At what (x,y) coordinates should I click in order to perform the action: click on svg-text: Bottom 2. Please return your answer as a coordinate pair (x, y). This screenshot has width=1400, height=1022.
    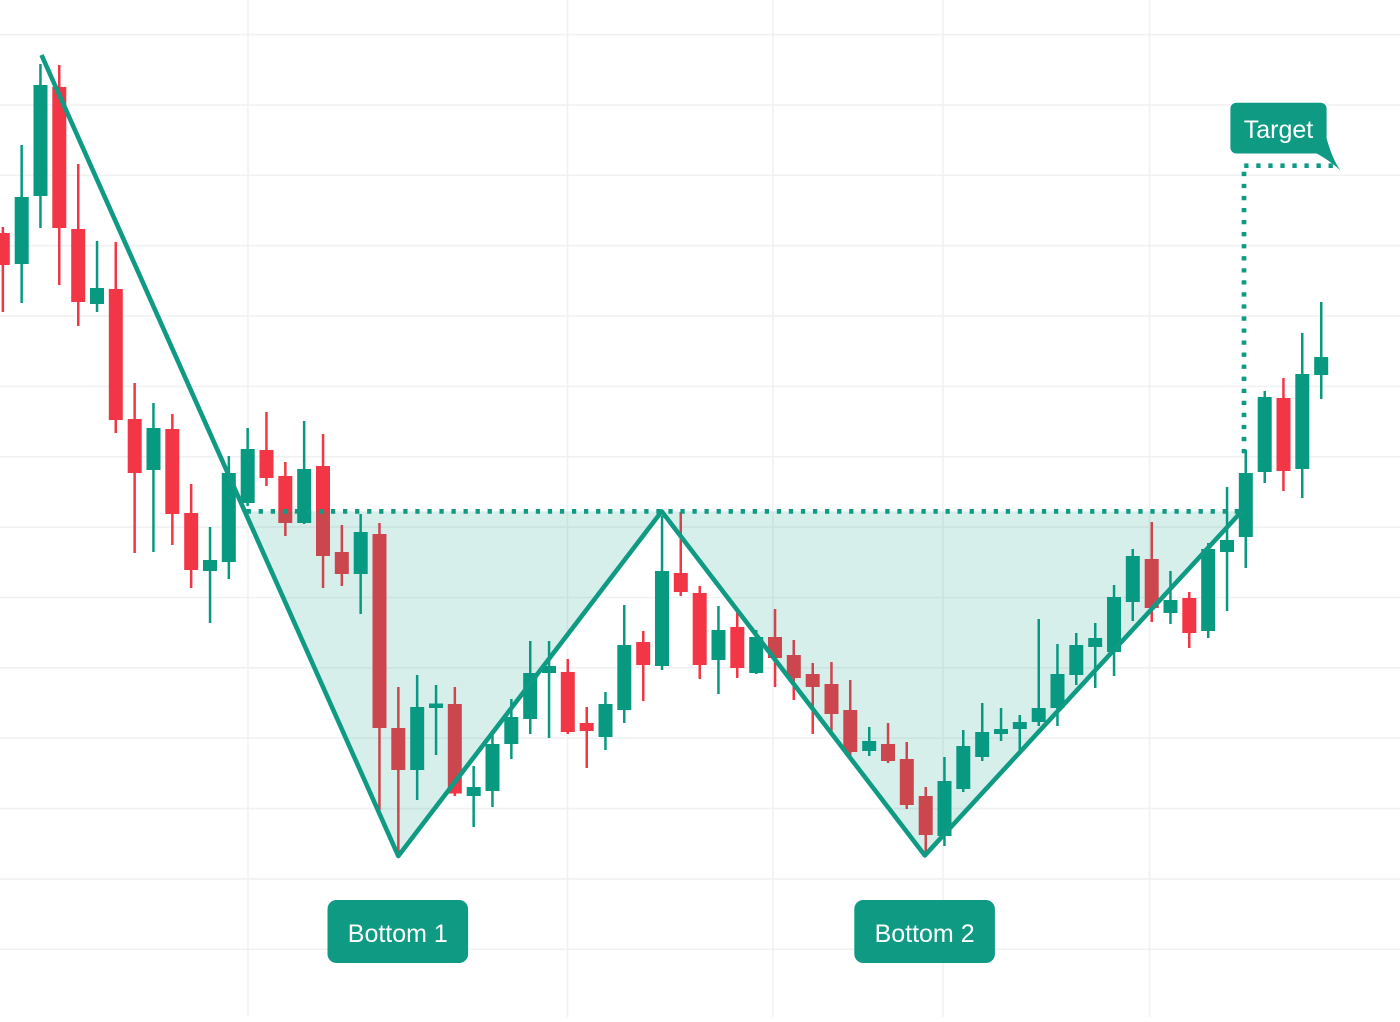
    Looking at the image, I should click on (925, 934).